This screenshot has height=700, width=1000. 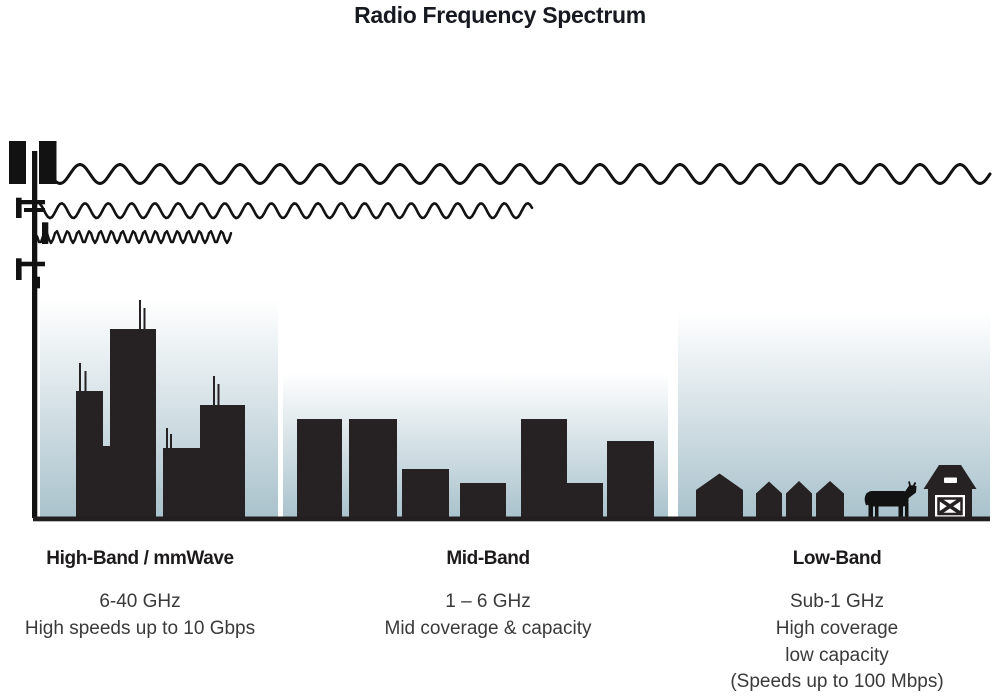 I want to click on cow-icon, so click(x=890, y=499).